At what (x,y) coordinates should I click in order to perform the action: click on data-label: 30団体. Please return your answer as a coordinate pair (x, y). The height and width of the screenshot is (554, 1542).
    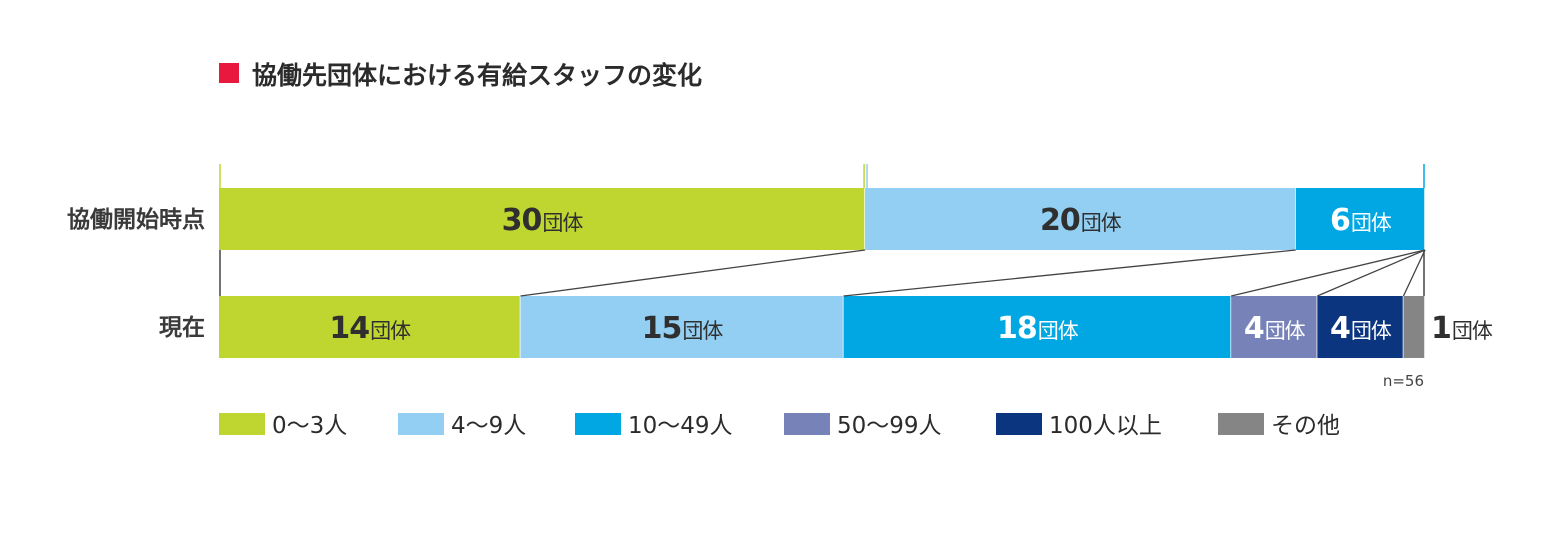
    Looking at the image, I should click on (543, 220).